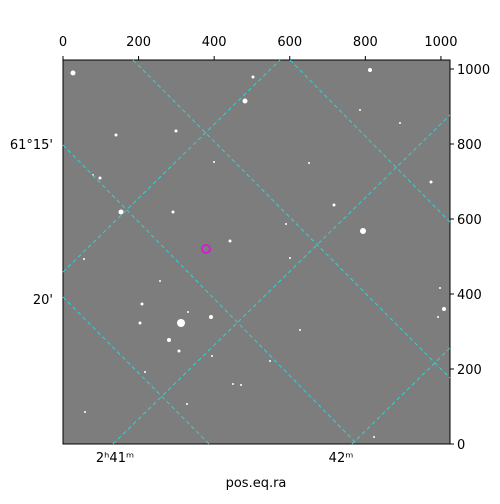 This screenshot has height=504, width=500. I want to click on ra-label: 42ᵐ, so click(341, 458).